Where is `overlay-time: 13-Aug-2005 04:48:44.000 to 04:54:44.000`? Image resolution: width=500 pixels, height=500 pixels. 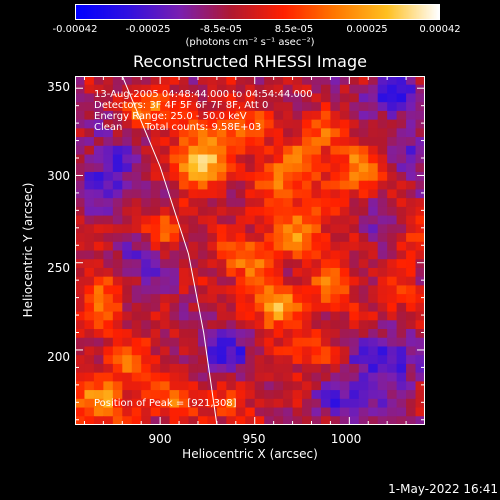 overlay-time: 13-Aug-2005 04:48:44.000 to 04:54:44.000 is located at coordinates (203, 94).